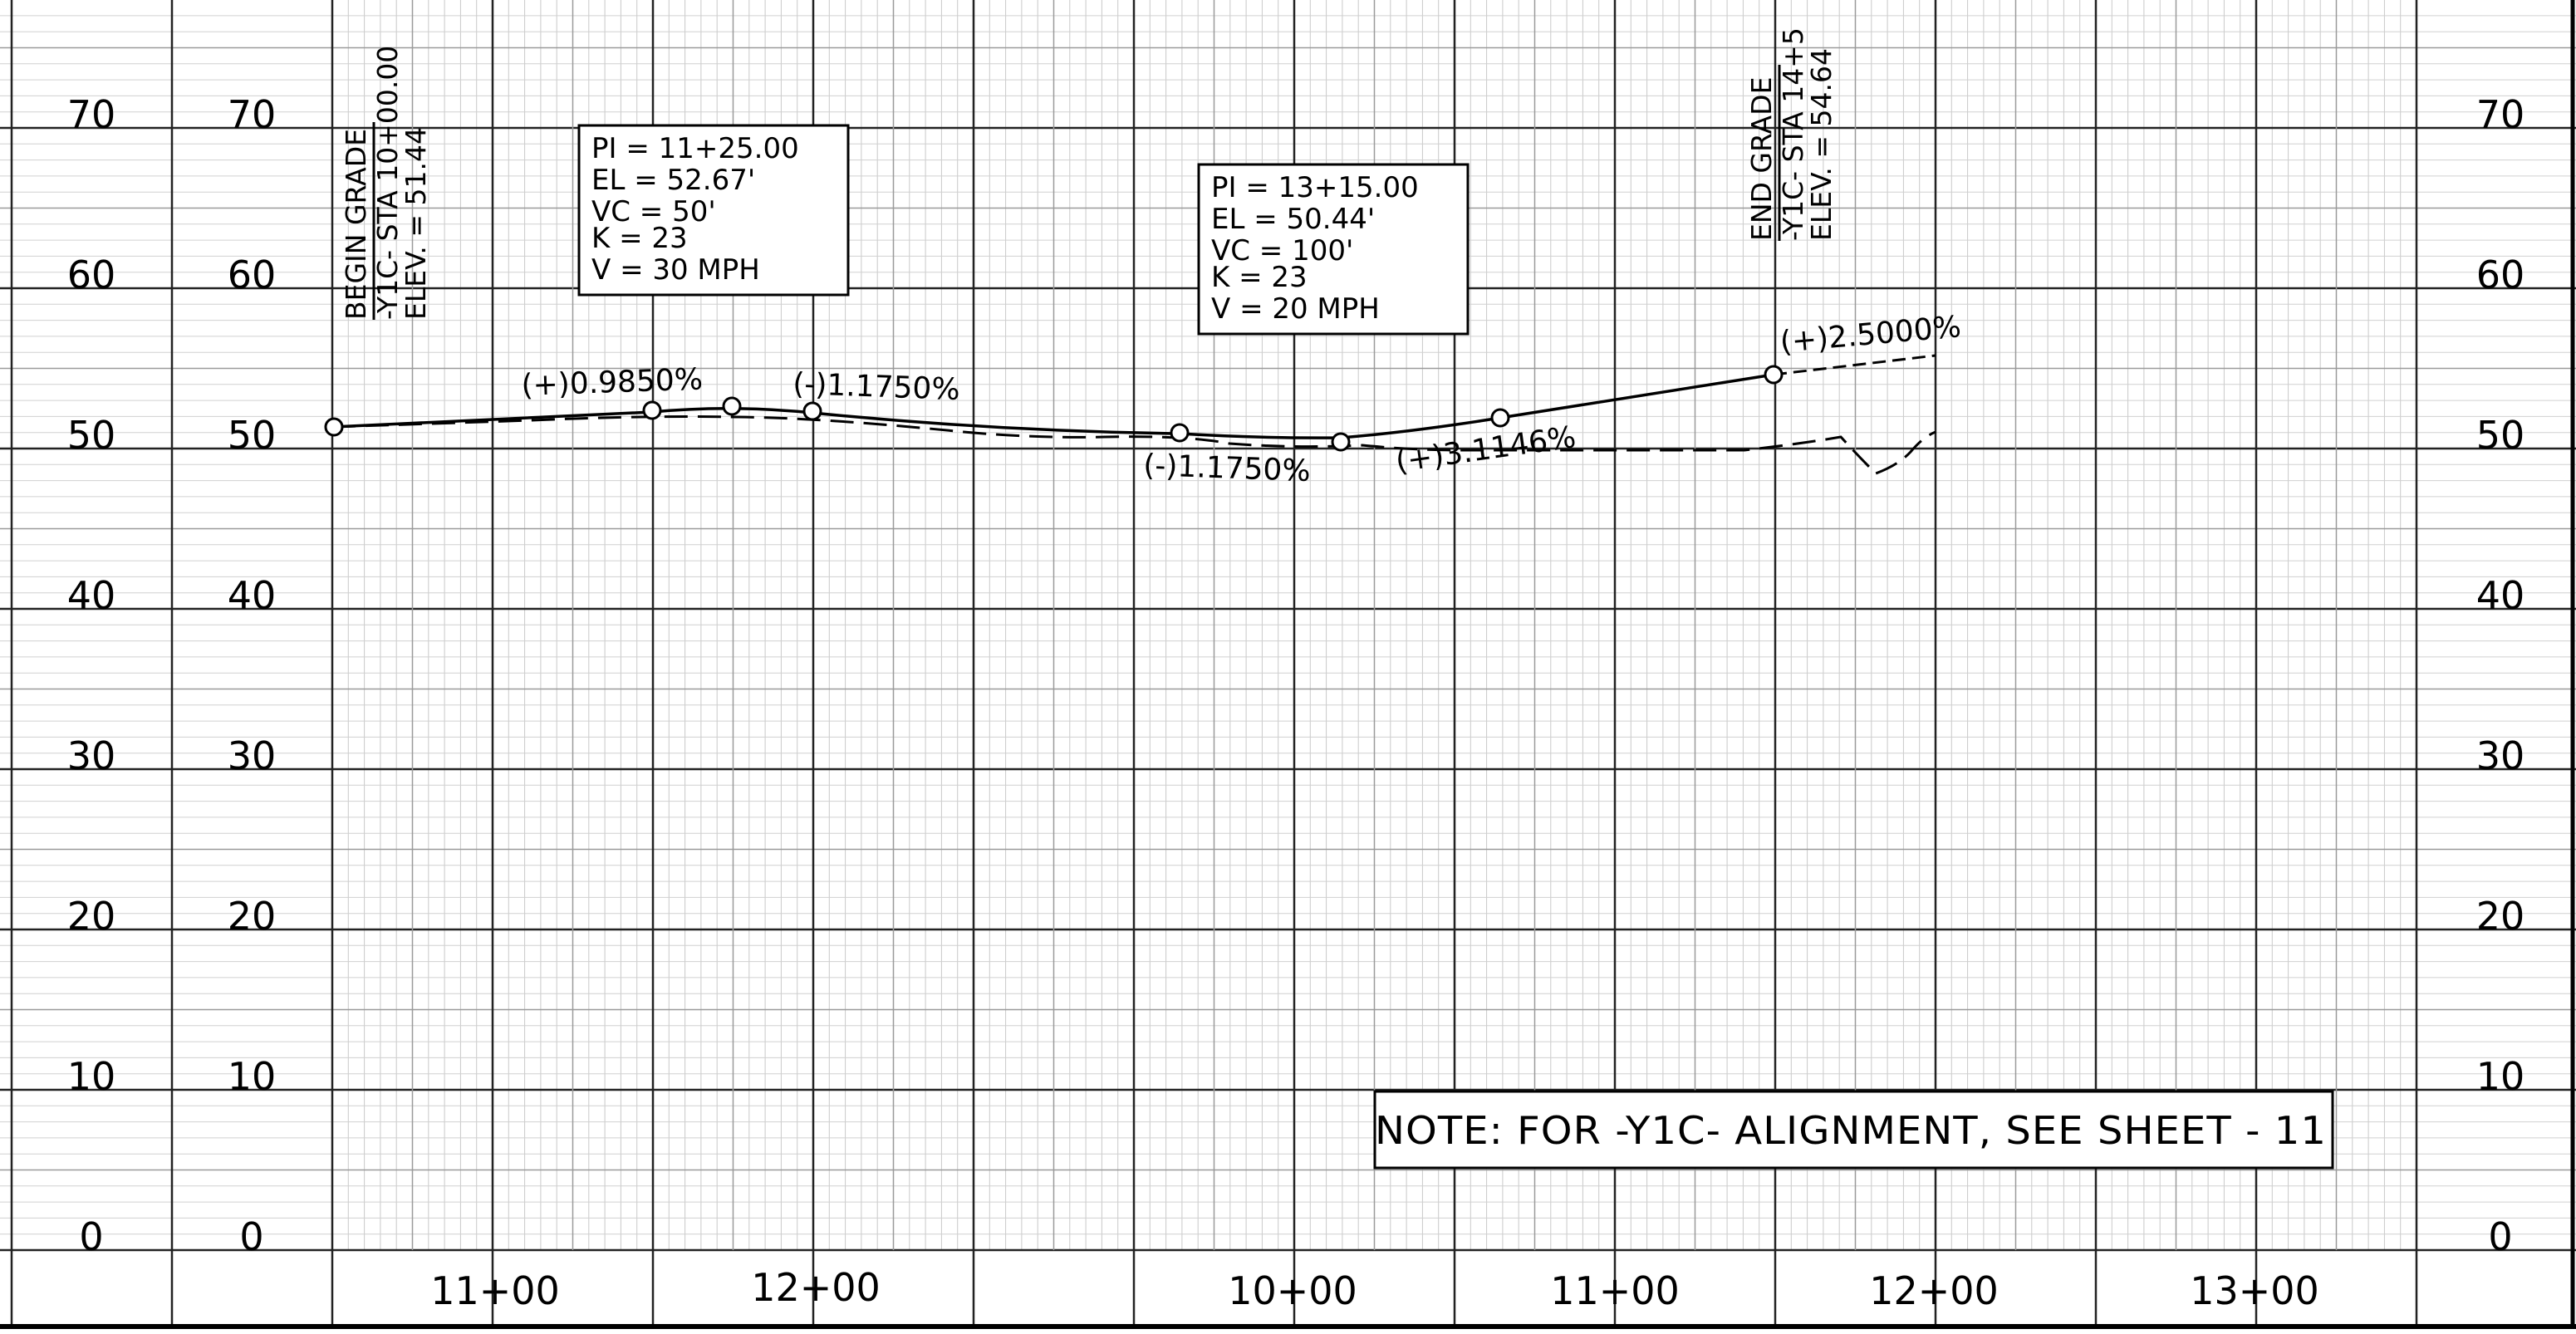  What do you see at coordinates (91, 675) in the screenshot?
I see `elevation-scale-left-outer: 70 60 50 40 30 20 10 0` at bounding box center [91, 675].